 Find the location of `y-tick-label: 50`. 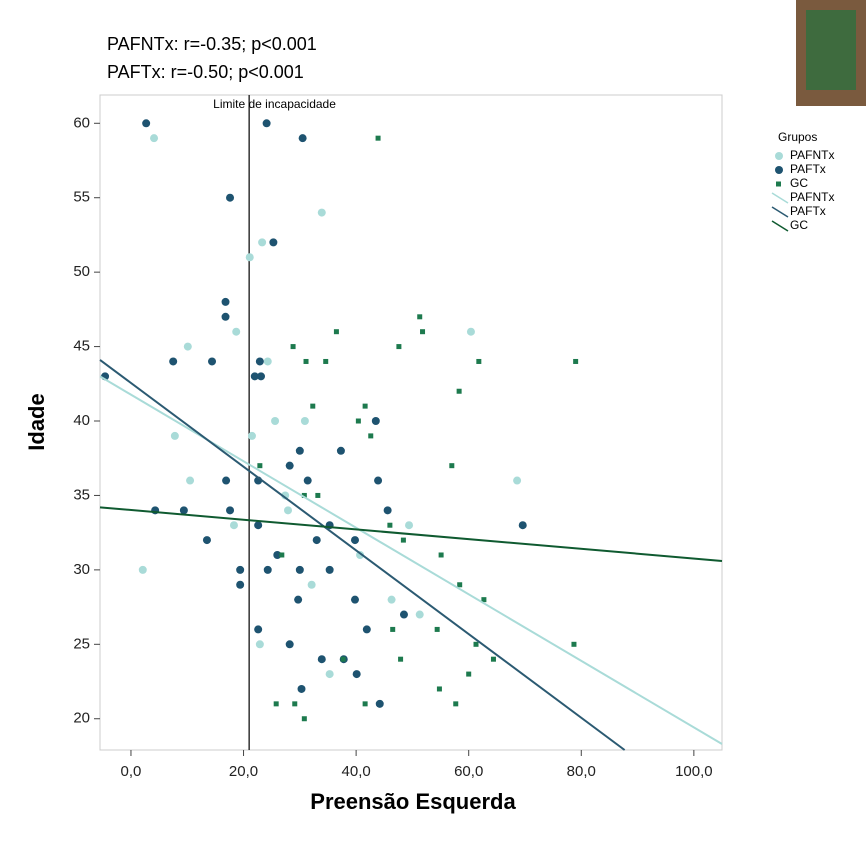

y-tick-label: 50 is located at coordinates (81, 271).